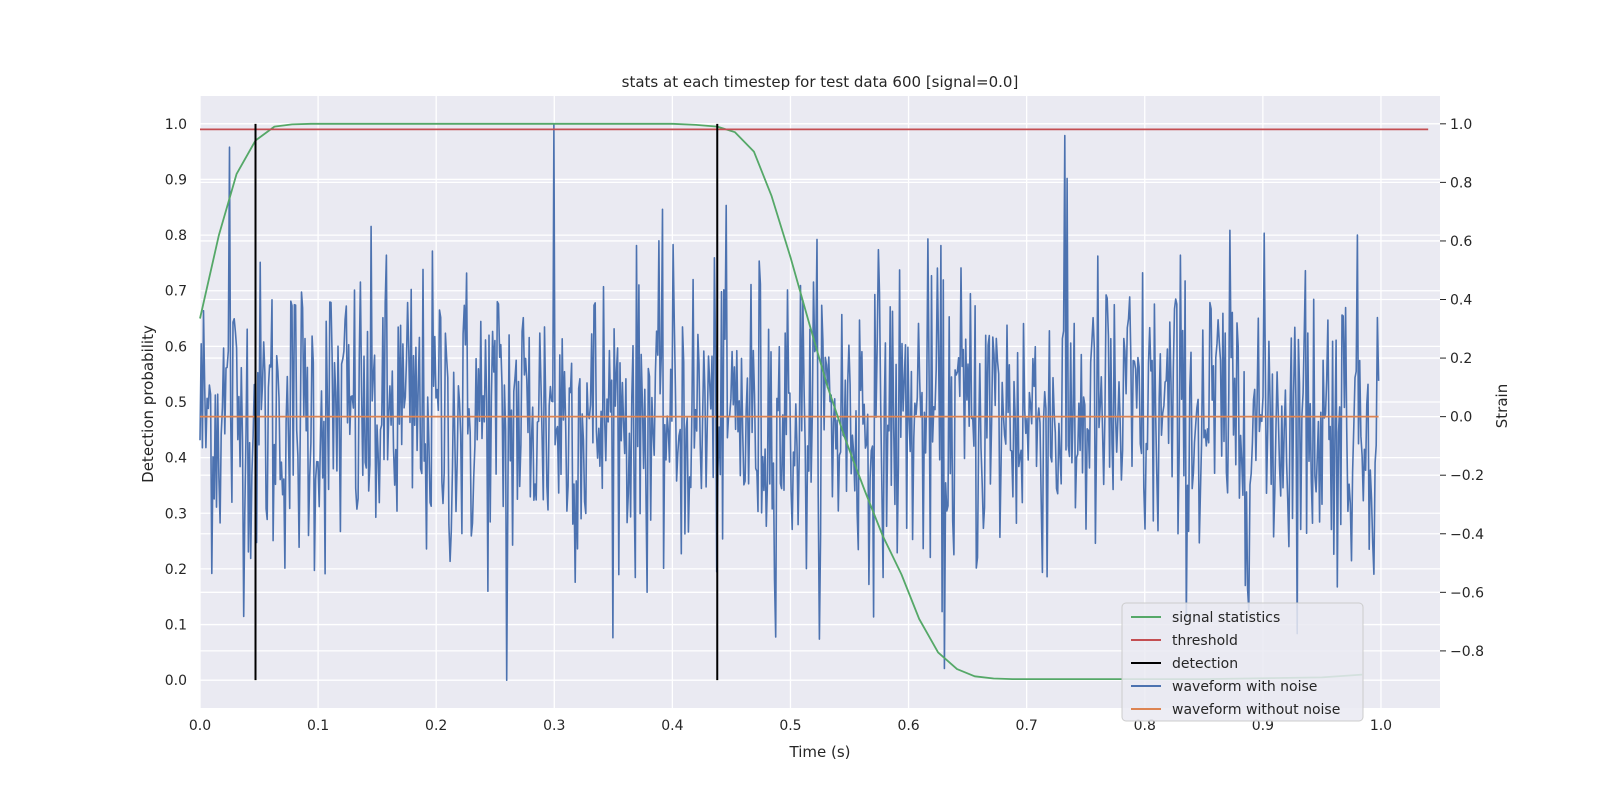 The height and width of the screenshot is (800, 1600). I want to click on legend-label: detection, so click(1205, 664).